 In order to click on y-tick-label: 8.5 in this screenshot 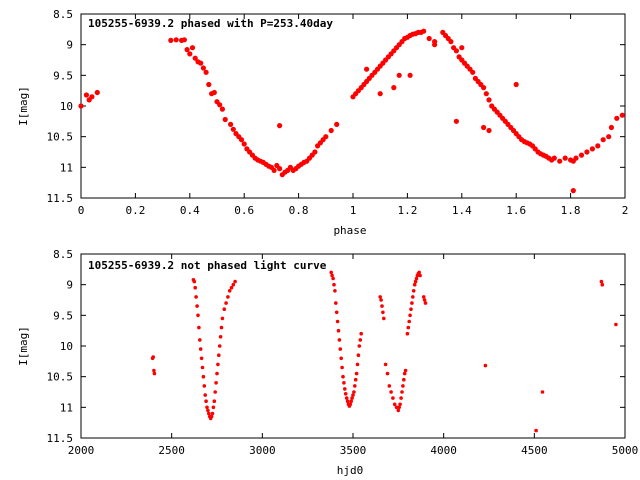, I will do `click(63, 14)`.